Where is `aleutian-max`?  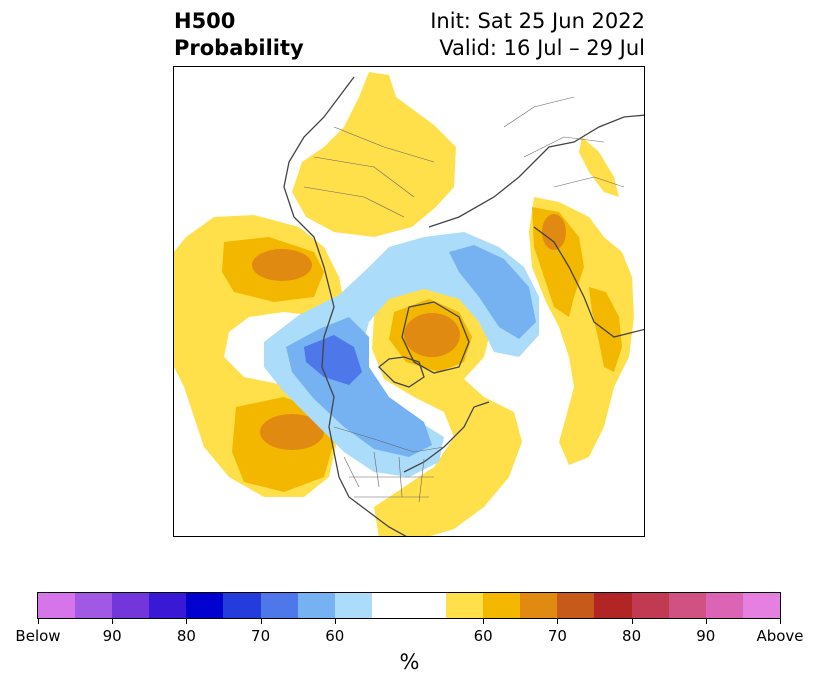
aleutian-max is located at coordinates (292, 432).